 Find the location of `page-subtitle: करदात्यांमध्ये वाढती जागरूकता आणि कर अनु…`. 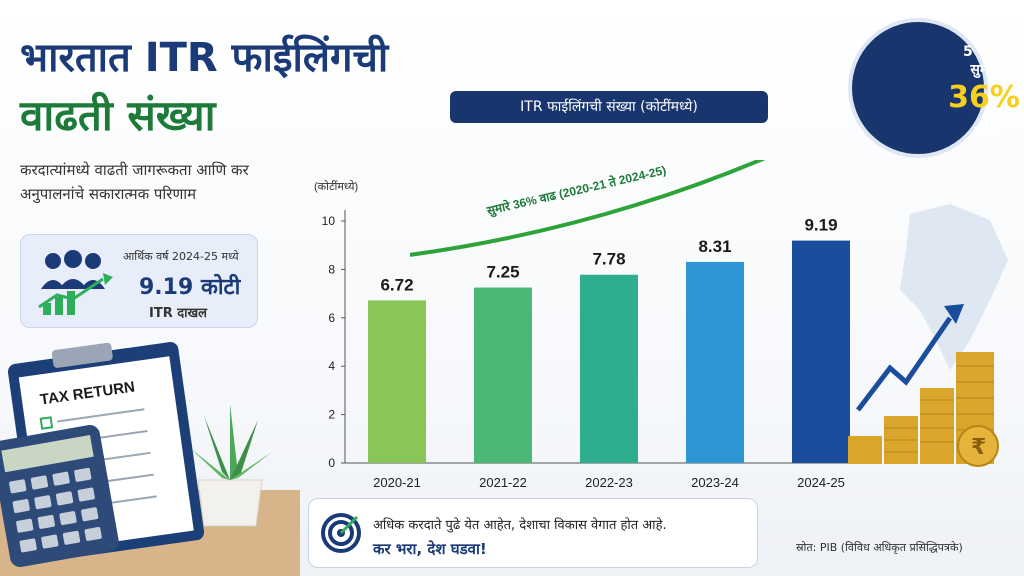

page-subtitle: करदात्यांमध्ये वाढती जागरूकता आणि कर अनु… is located at coordinates (134, 182).